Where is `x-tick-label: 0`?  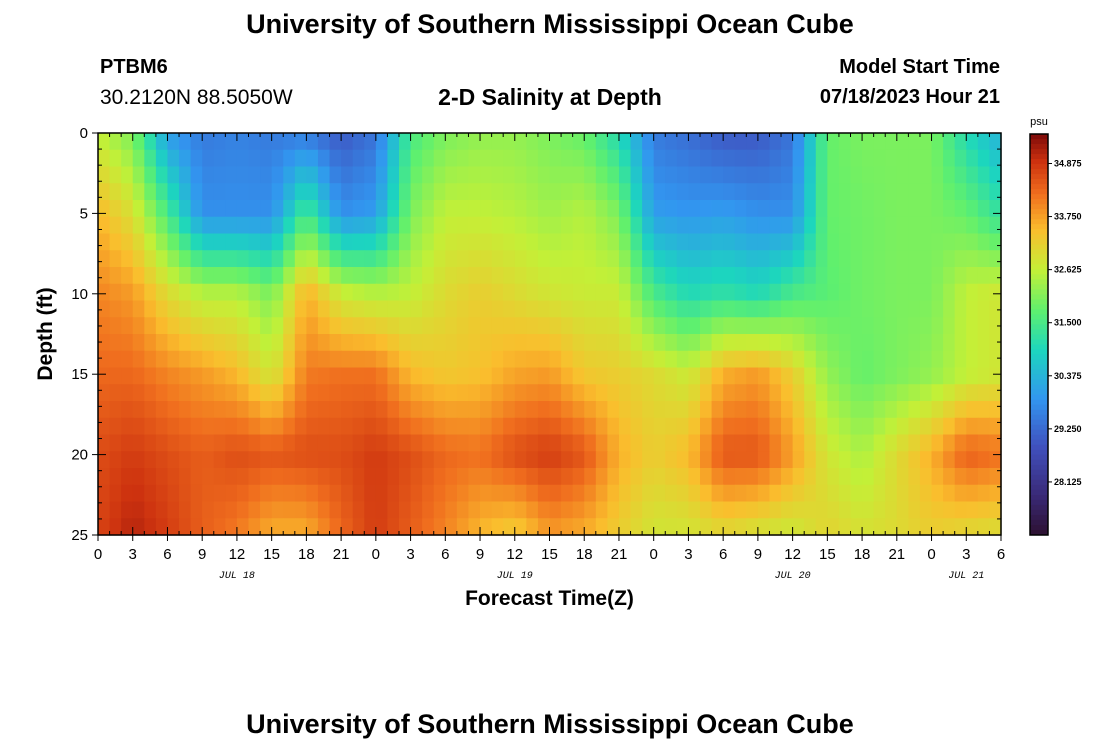
x-tick-label: 0 is located at coordinates (931, 554).